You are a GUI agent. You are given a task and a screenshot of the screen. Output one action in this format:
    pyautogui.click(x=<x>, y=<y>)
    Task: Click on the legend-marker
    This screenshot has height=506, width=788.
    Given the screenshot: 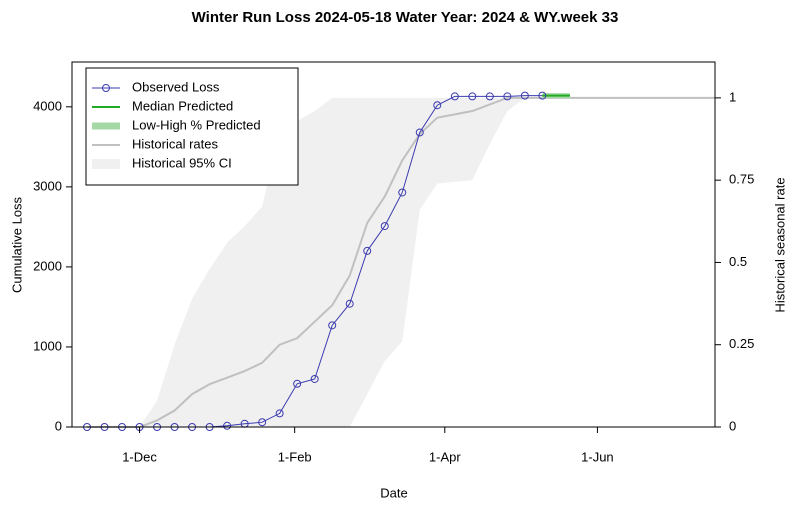 What is the action you would take?
    pyautogui.click(x=106, y=88)
    